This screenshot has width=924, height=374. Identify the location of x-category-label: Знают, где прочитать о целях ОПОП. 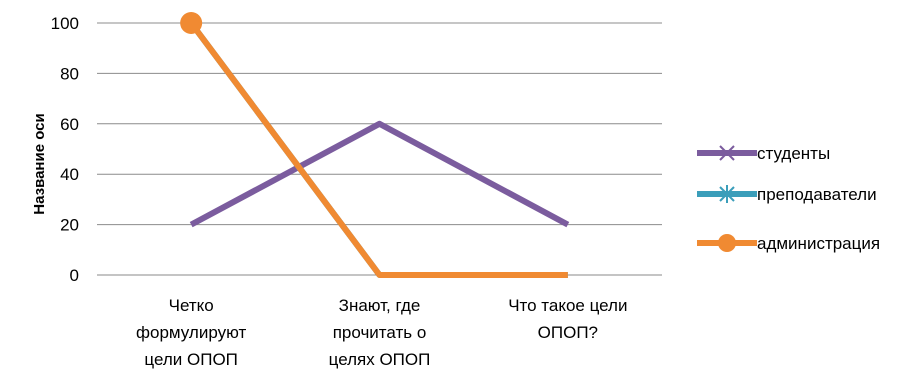
(380, 332).